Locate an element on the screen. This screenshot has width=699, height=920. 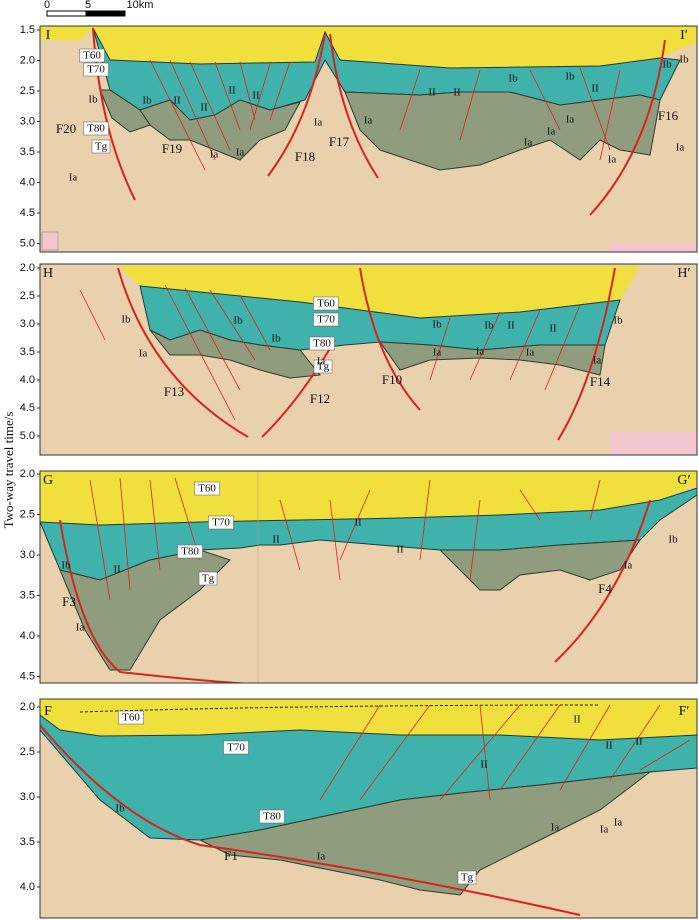
minor-faults is located at coordinates (505, 752).